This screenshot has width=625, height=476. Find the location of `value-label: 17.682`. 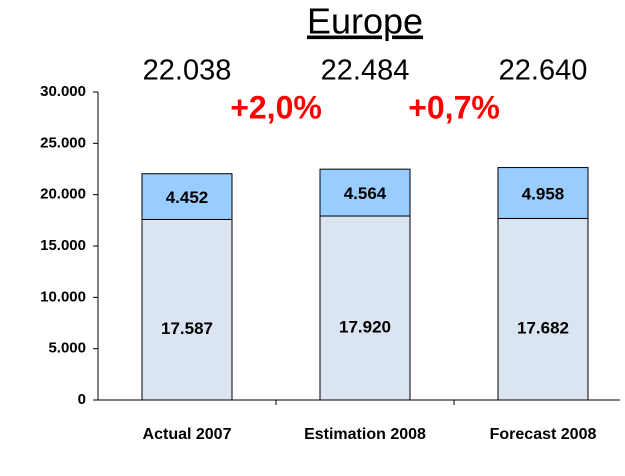

value-label: 17.682 is located at coordinates (543, 328).